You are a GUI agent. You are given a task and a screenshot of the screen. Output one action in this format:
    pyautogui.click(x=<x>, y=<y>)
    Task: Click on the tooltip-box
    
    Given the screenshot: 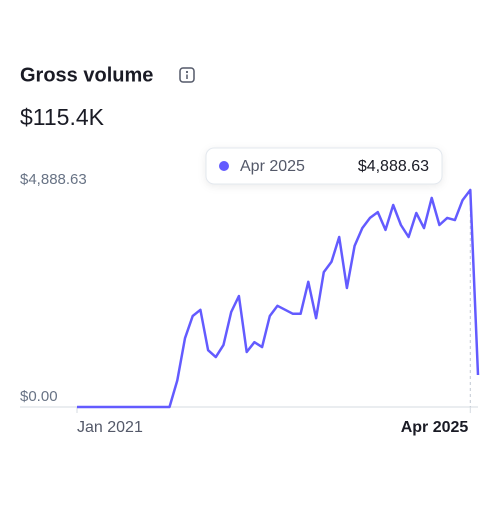 What is the action you would take?
    pyautogui.click(x=324, y=166)
    